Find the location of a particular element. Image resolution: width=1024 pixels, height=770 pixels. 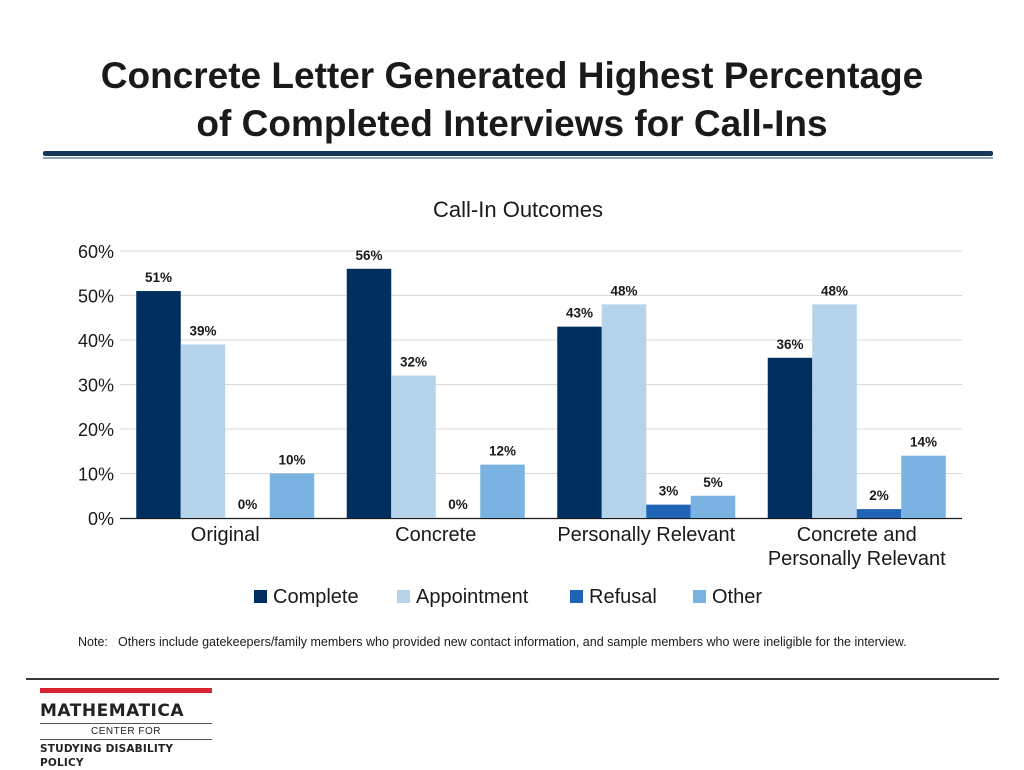

slide-title-line-2: of Completed Interviews for Call-Ins is located at coordinates (512, 123).